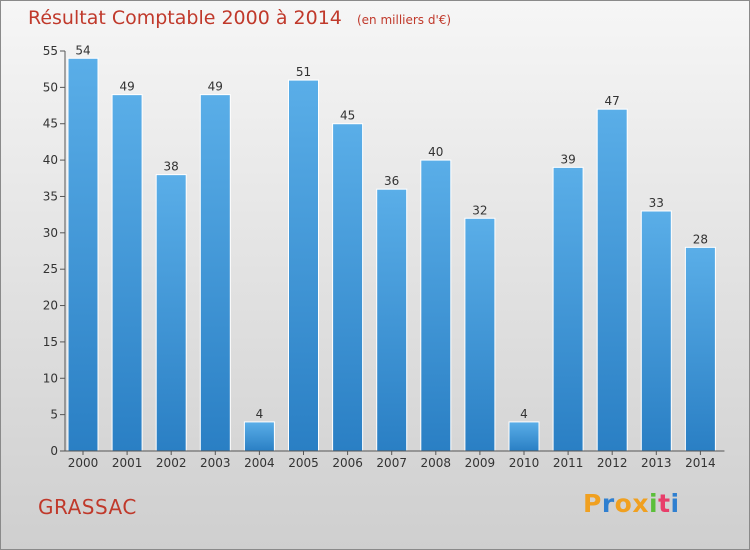 The width and height of the screenshot is (750, 550). Describe the element at coordinates (259, 463) in the screenshot. I see `x-tick-label: 2004` at that location.